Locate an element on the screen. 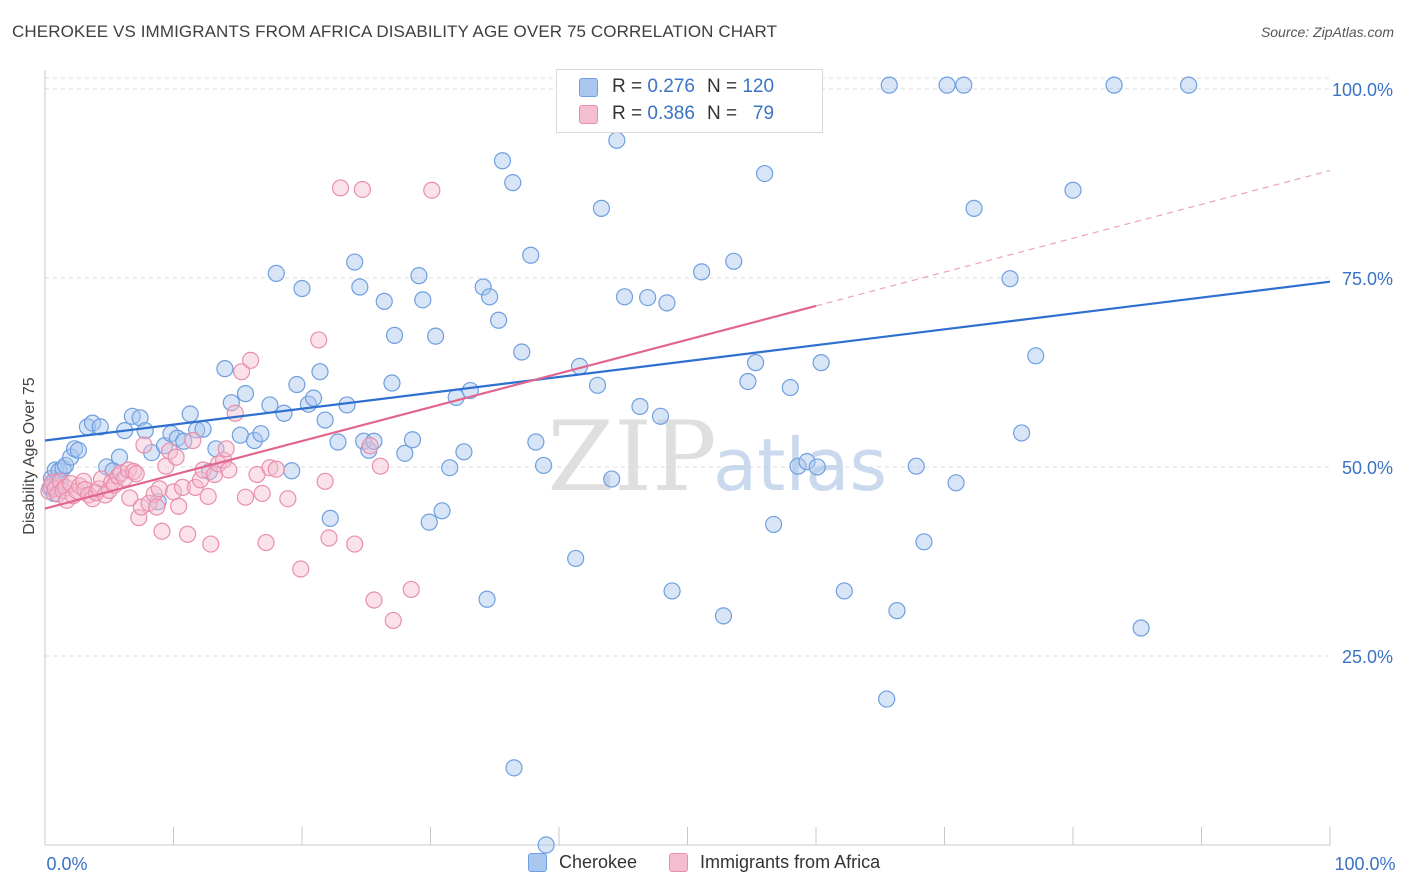 The height and width of the screenshot is (892, 1406). trend-line-extension-africa is located at coordinates (1073, 238).